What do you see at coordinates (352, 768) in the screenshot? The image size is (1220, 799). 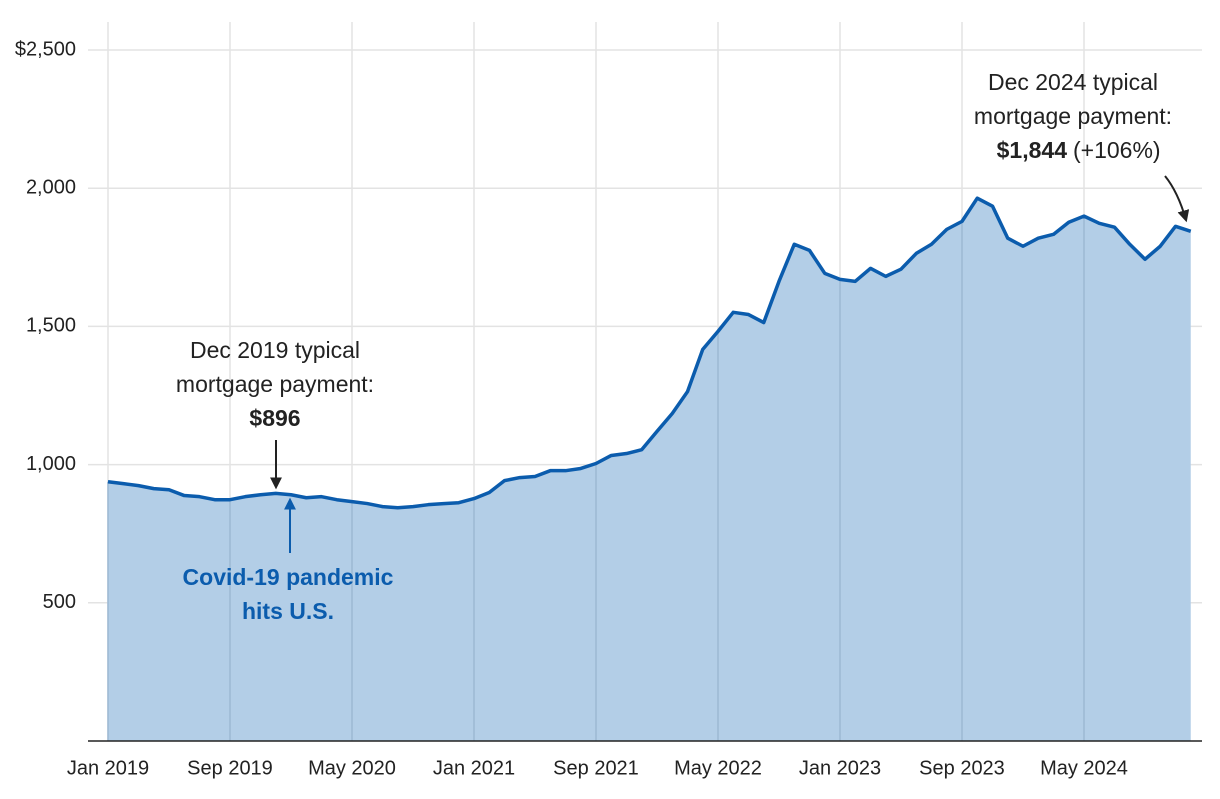 I see `x-tick-label: May 2020` at bounding box center [352, 768].